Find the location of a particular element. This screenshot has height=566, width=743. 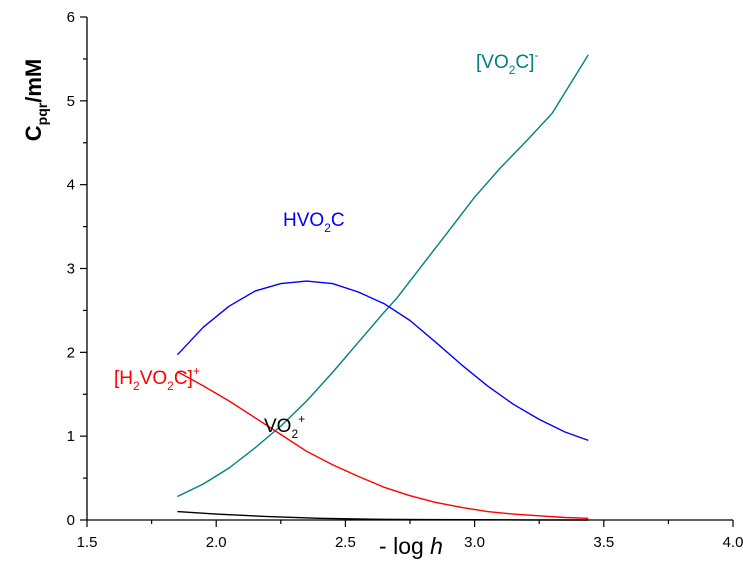

svg-text: Cpqr/mM is located at coordinates (35, 100).